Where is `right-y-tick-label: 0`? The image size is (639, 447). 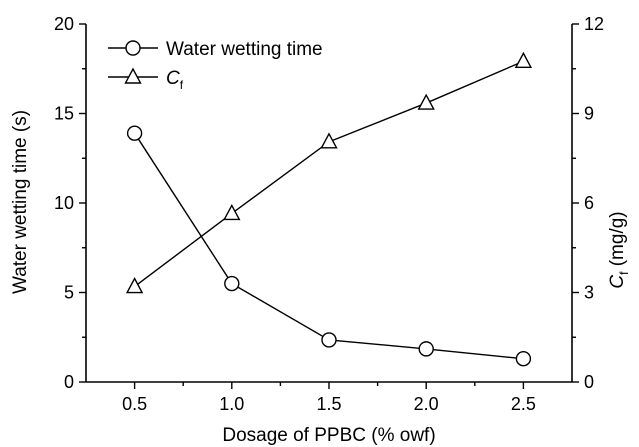
right-y-tick-label: 0 is located at coordinates (589, 382).